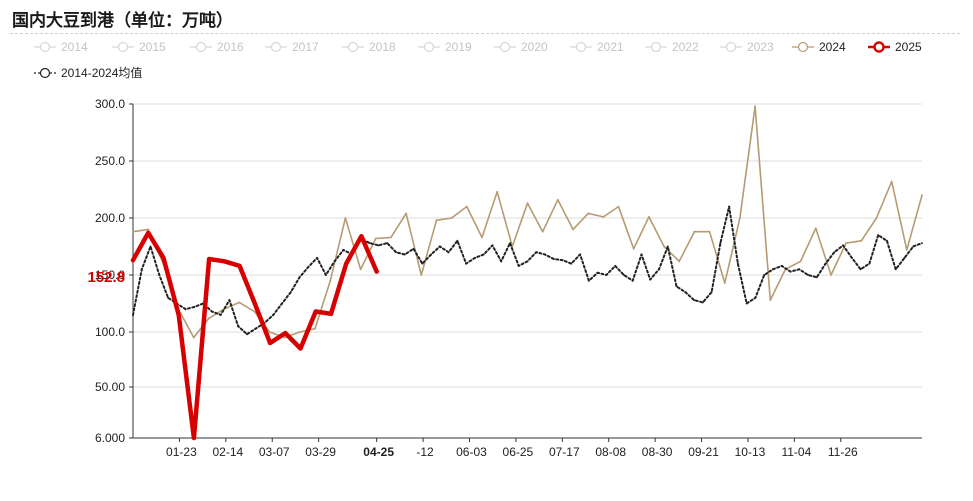 This screenshot has width=973, height=501. What do you see at coordinates (110, 104) in the screenshot?
I see `y-tick-label: 300.0` at bounding box center [110, 104].